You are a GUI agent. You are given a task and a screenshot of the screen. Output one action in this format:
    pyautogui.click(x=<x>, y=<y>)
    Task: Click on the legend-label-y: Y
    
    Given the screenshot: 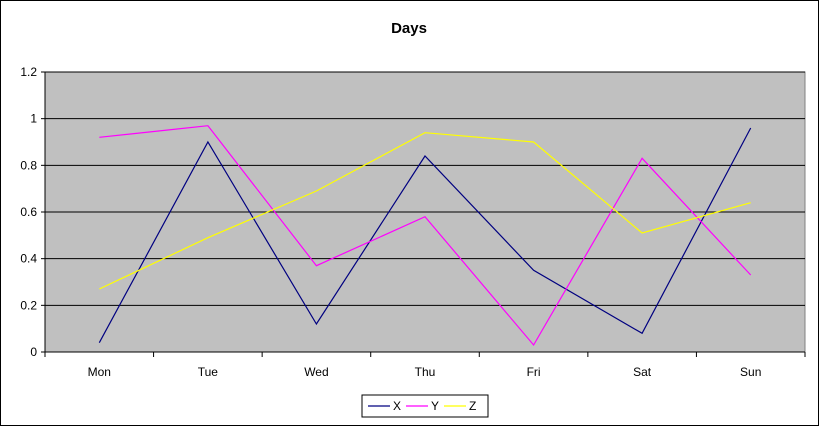 What is the action you would take?
    pyautogui.click(x=435, y=406)
    